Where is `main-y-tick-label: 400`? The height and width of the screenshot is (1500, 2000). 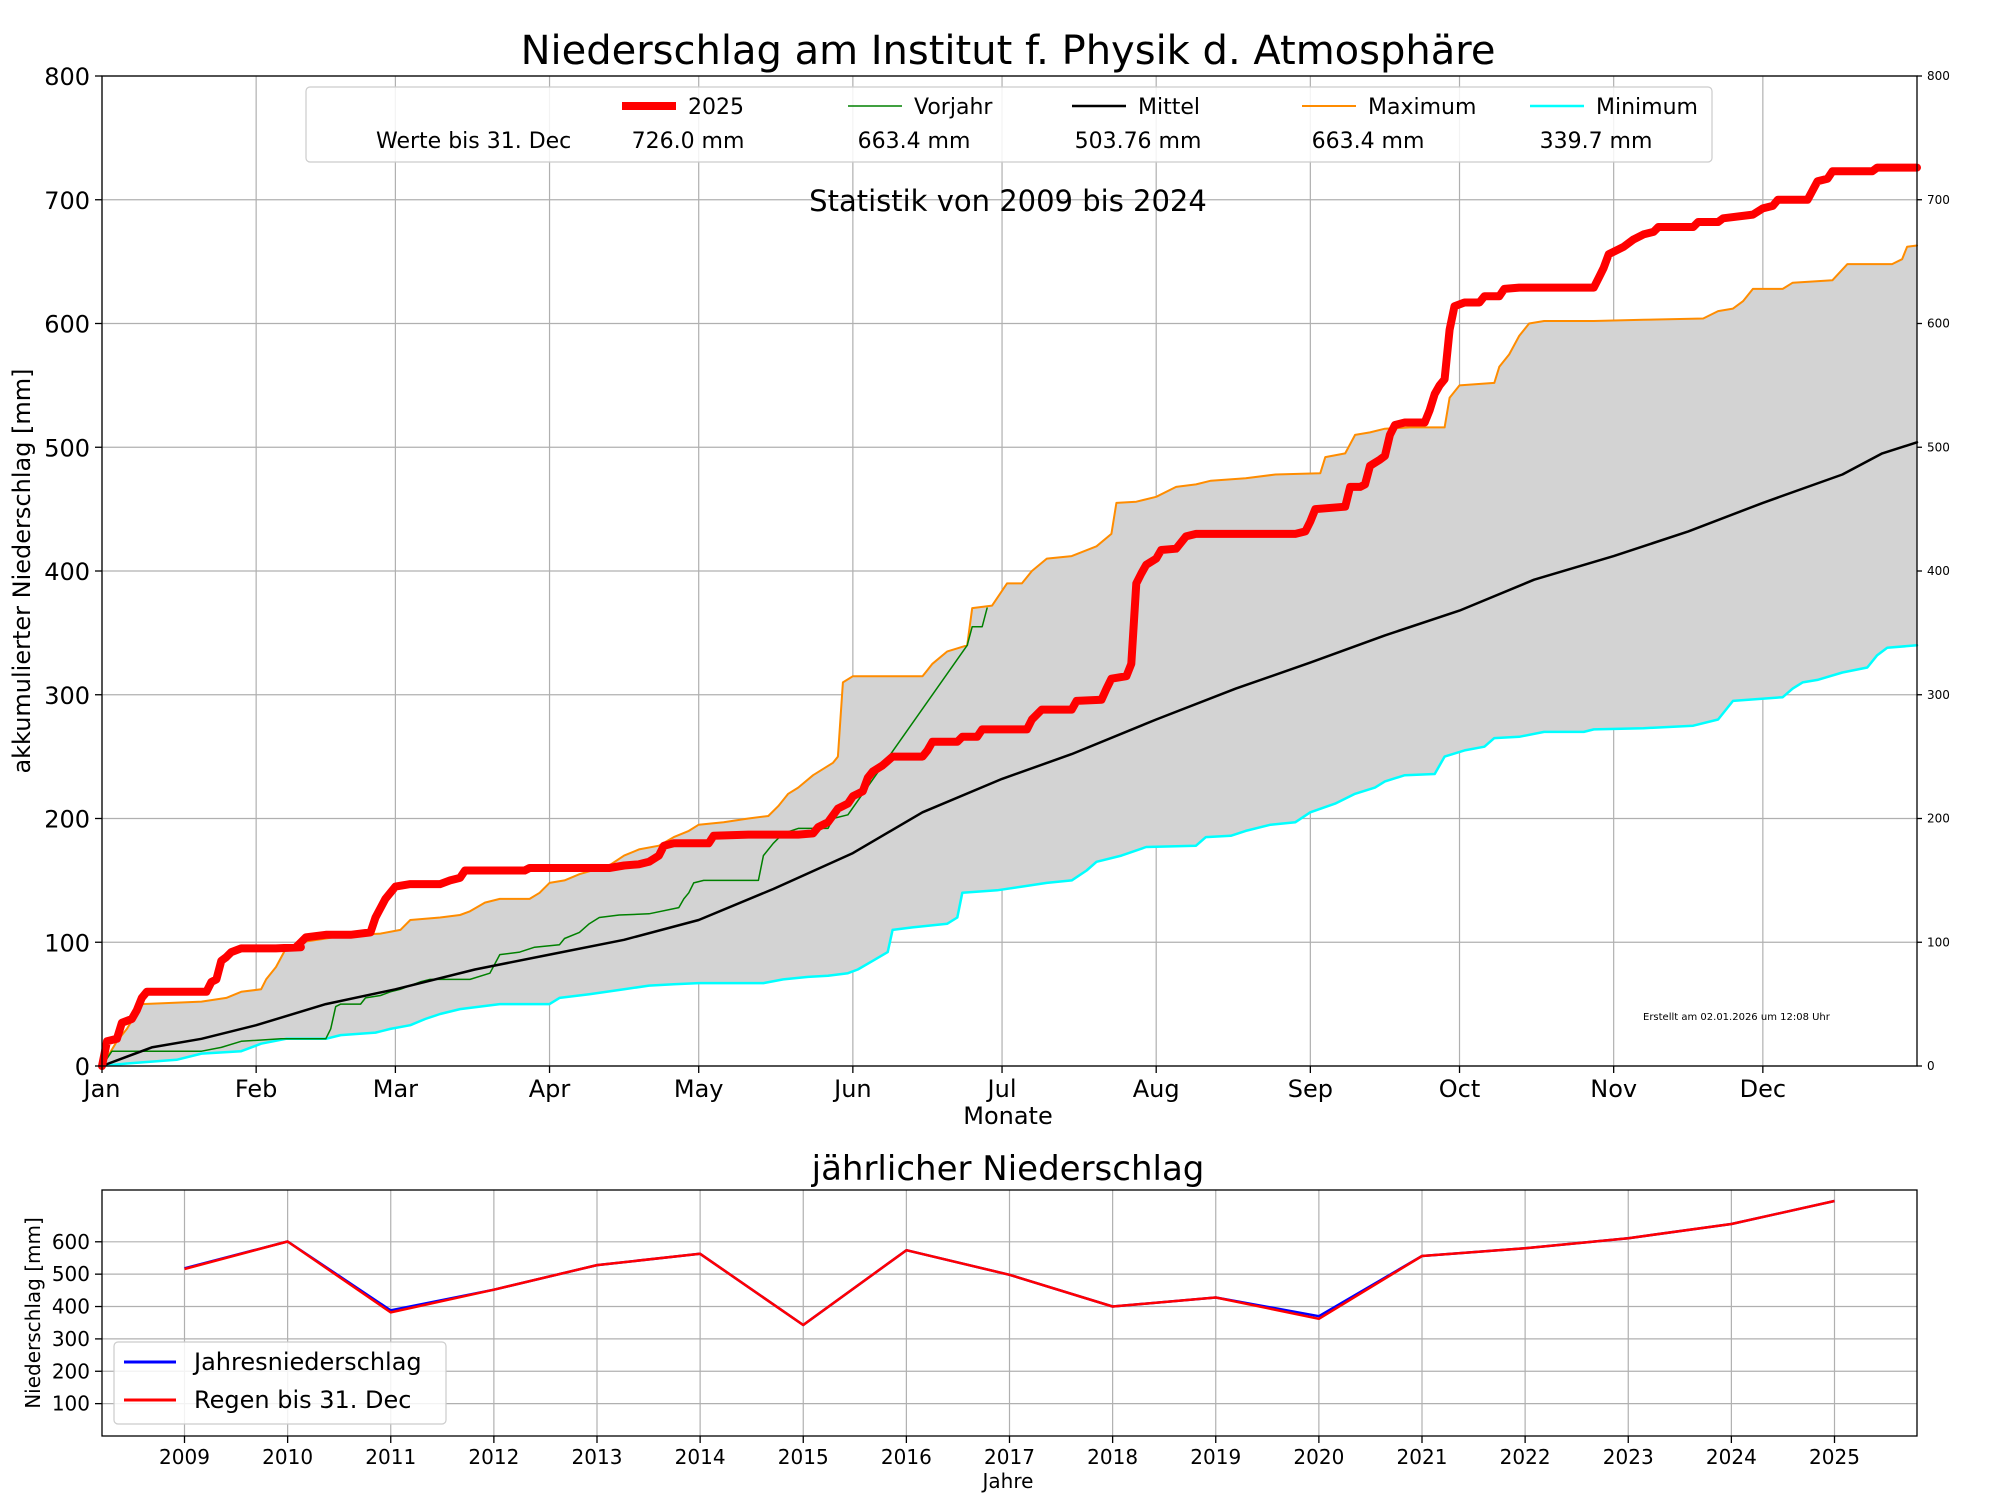
main-y-tick-label: 400 is located at coordinates (67, 572).